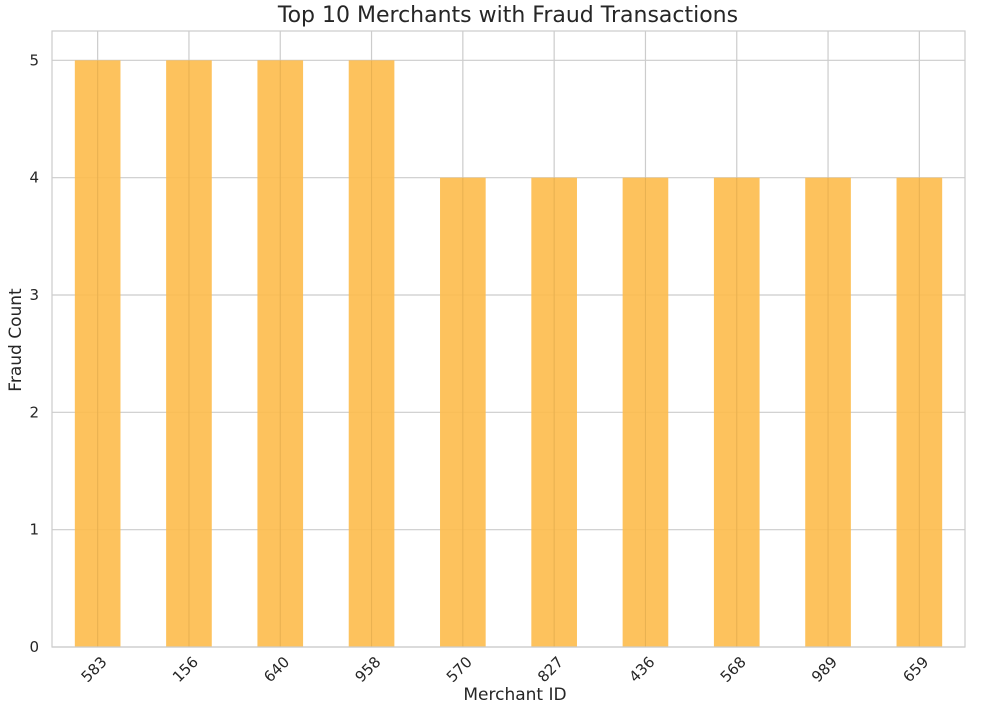 The height and width of the screenshot is (718, 989). I want to click on y-tick-label: 3, so click(34, 295).